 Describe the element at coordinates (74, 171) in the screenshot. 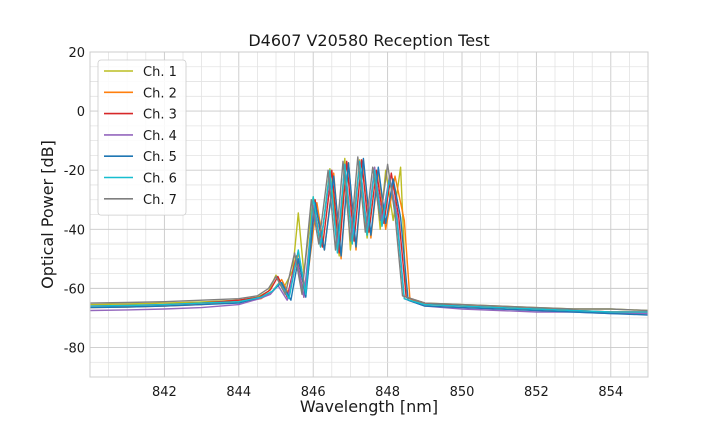

I see `y-tick-label: -20` at that location.